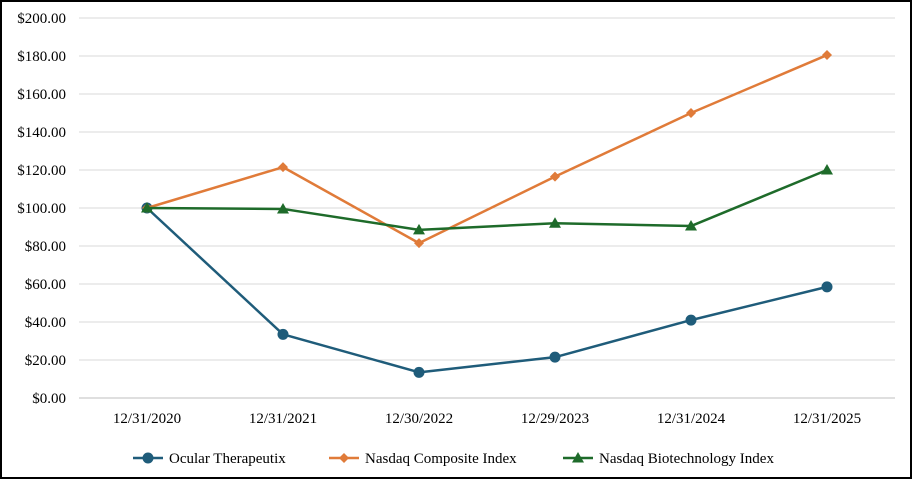  Describe the element at coordinates (691, 419) in the screenshot. I see `x-tick-label: 12/31/2024` at that location.